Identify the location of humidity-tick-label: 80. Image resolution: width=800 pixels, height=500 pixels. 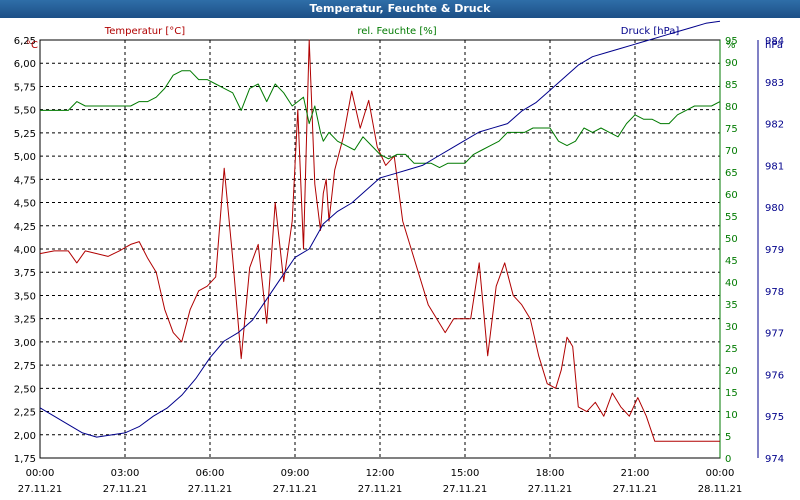
(731, 107).